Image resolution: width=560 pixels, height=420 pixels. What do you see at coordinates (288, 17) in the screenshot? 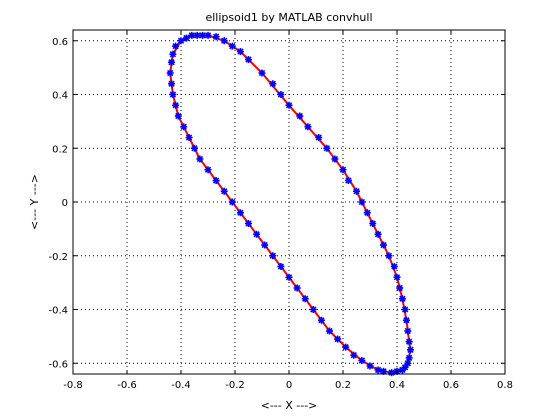
I see `chart-title: ellipsoid1 by MATLAB convhull` at bounding box center [288, 17].